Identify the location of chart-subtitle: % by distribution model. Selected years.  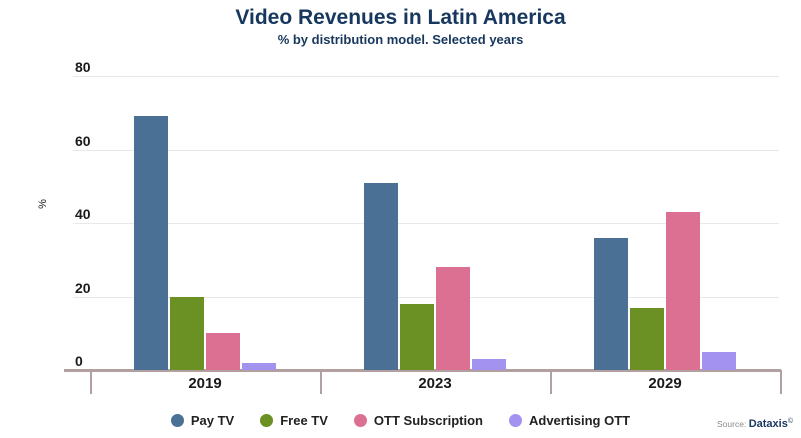
(400, 39).